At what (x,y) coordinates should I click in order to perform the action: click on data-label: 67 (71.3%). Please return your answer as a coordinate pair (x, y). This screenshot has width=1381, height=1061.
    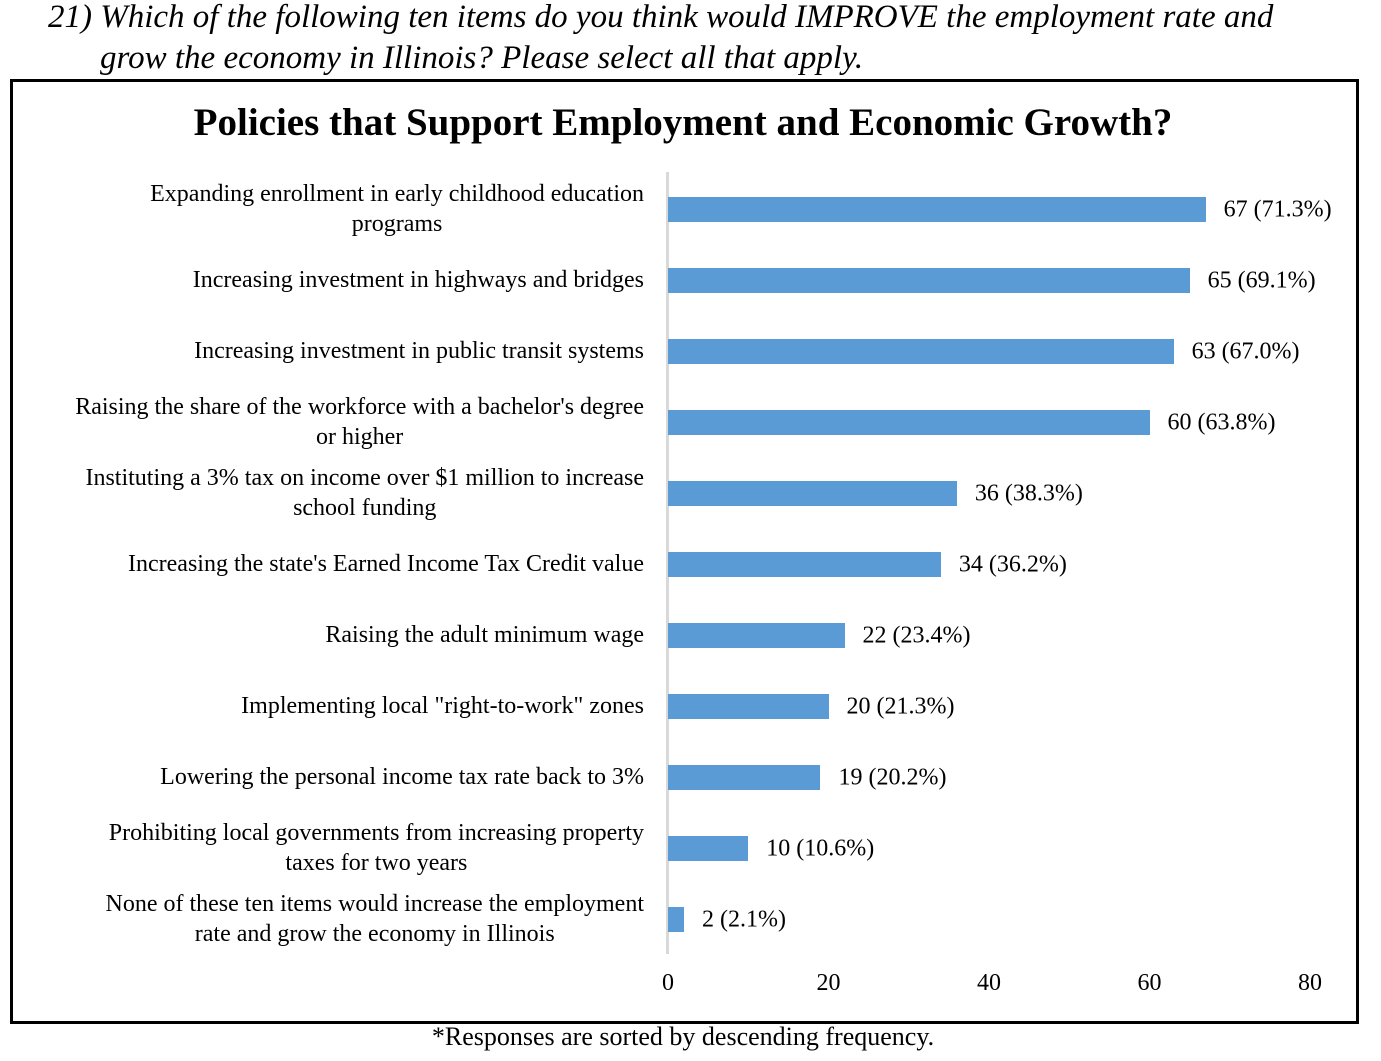
    Looking at the image, I should click on (1277, 209).